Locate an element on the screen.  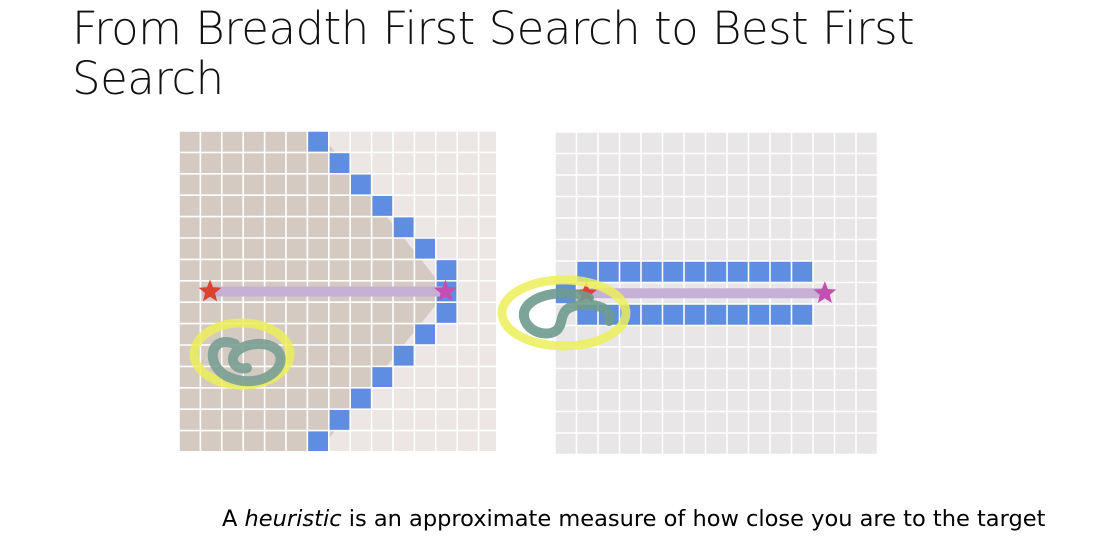
annotation-highlight-circle is located at coordinates (564, 313).